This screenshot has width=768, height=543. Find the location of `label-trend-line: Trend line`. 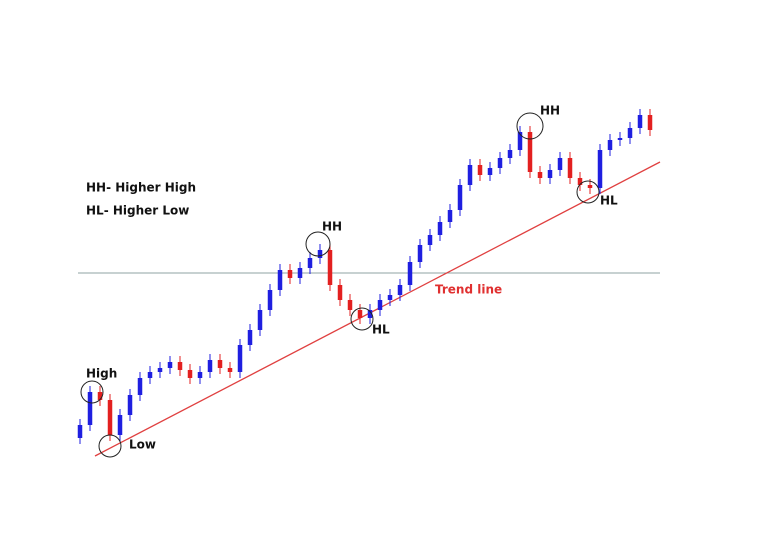

label-trend-line: Trend line is located at coordinates (468, 290).